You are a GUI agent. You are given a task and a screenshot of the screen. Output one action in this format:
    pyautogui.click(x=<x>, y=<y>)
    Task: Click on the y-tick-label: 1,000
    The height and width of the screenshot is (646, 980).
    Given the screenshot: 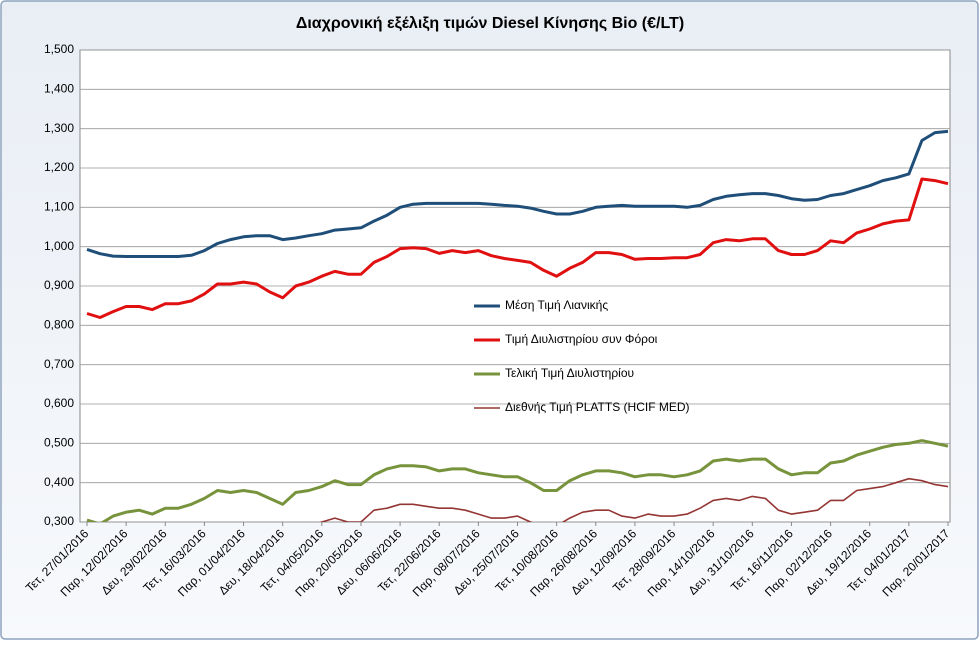 What is the action you would take?
    pyautogui.click(x=59, y=246)
    